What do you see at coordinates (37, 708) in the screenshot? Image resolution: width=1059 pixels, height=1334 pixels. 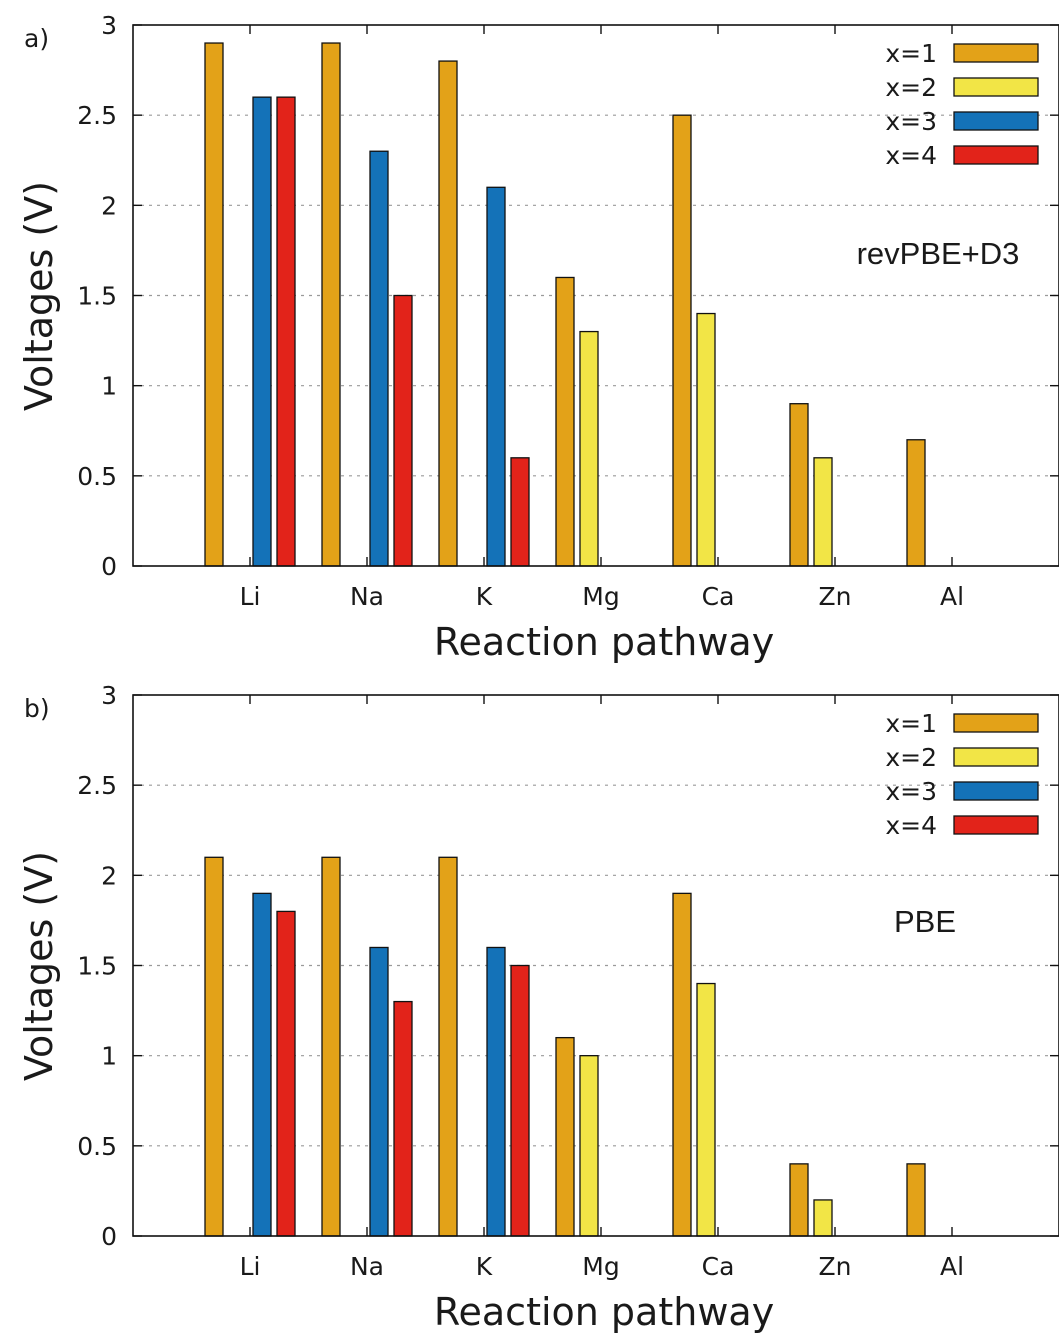 I see `panel-label: b)` at bounding box center [37, 708].